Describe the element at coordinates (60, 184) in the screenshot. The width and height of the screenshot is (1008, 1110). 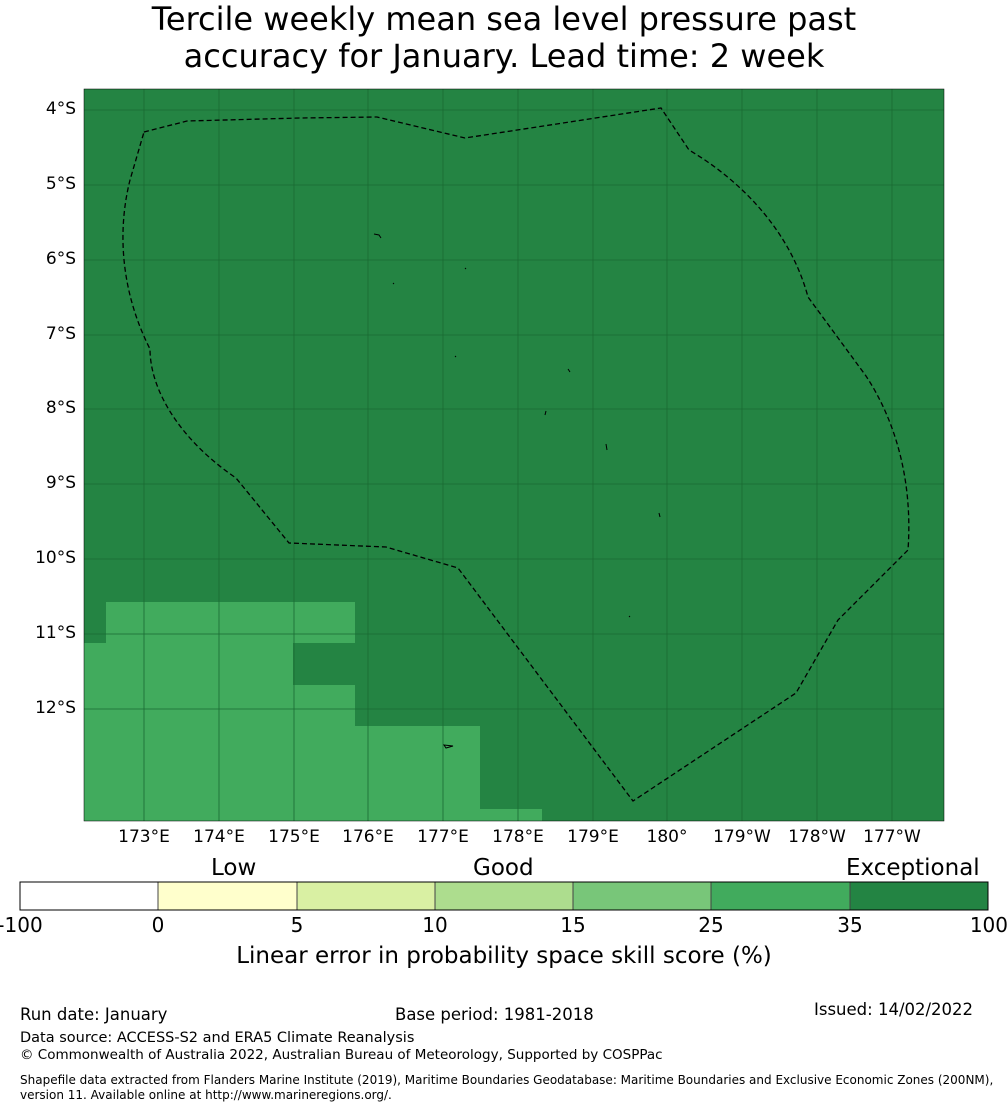
I see `lat-label-5s: 5°S` at that location.